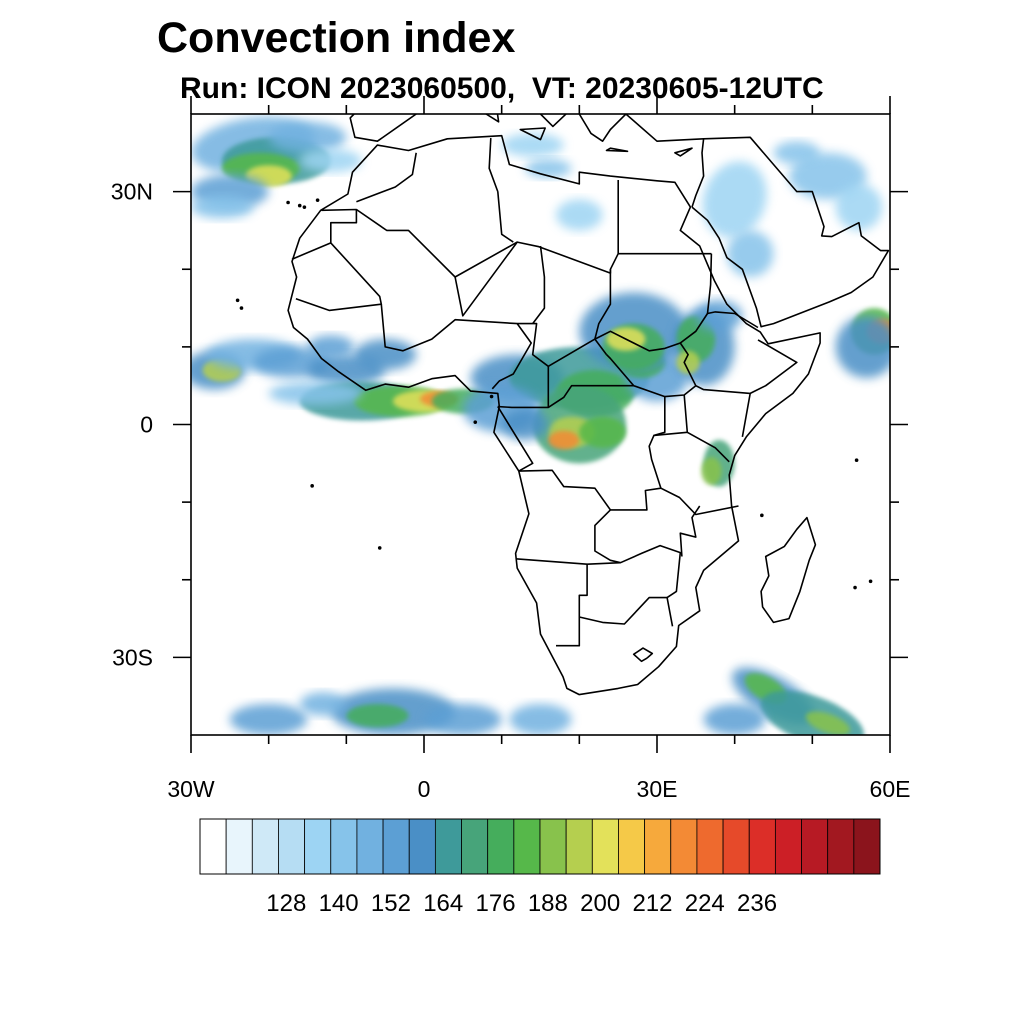 Image resolution: width=1024 pixels, height=1024 pixels. I want to click on italy-coastline, so click(553, 121).